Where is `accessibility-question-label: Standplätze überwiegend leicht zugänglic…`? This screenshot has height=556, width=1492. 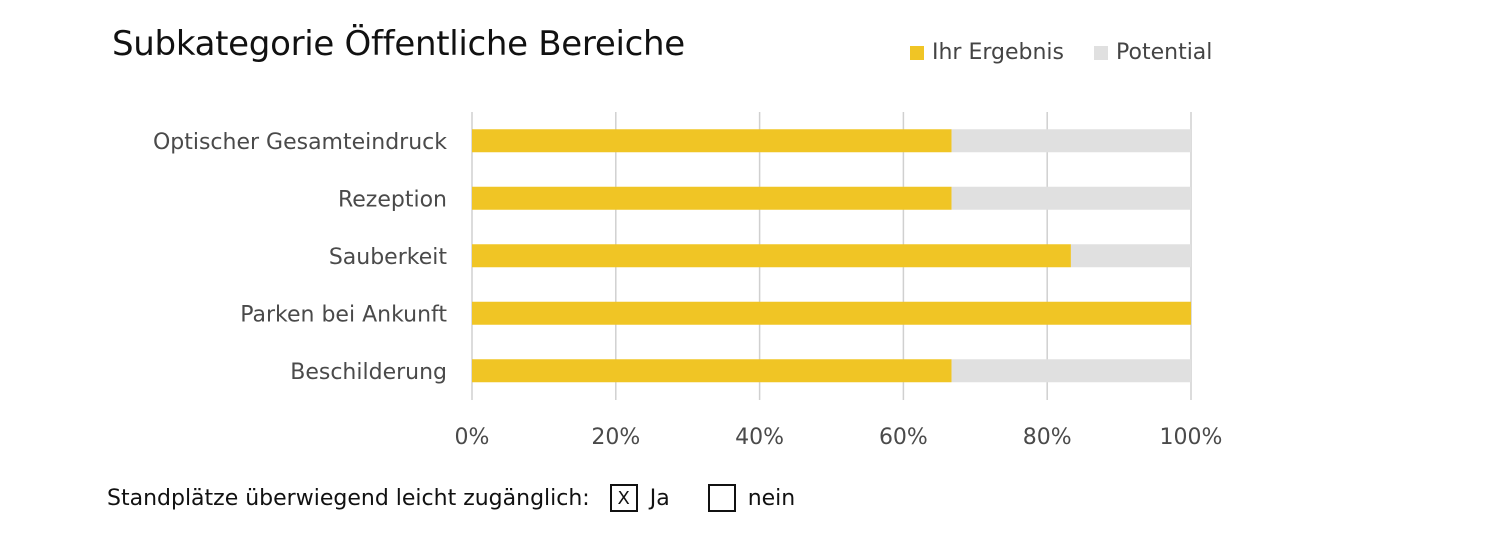
accessibility-question-label: Standplätze überwiegend leicht zugänglic… is located at coordinates (348, 498).